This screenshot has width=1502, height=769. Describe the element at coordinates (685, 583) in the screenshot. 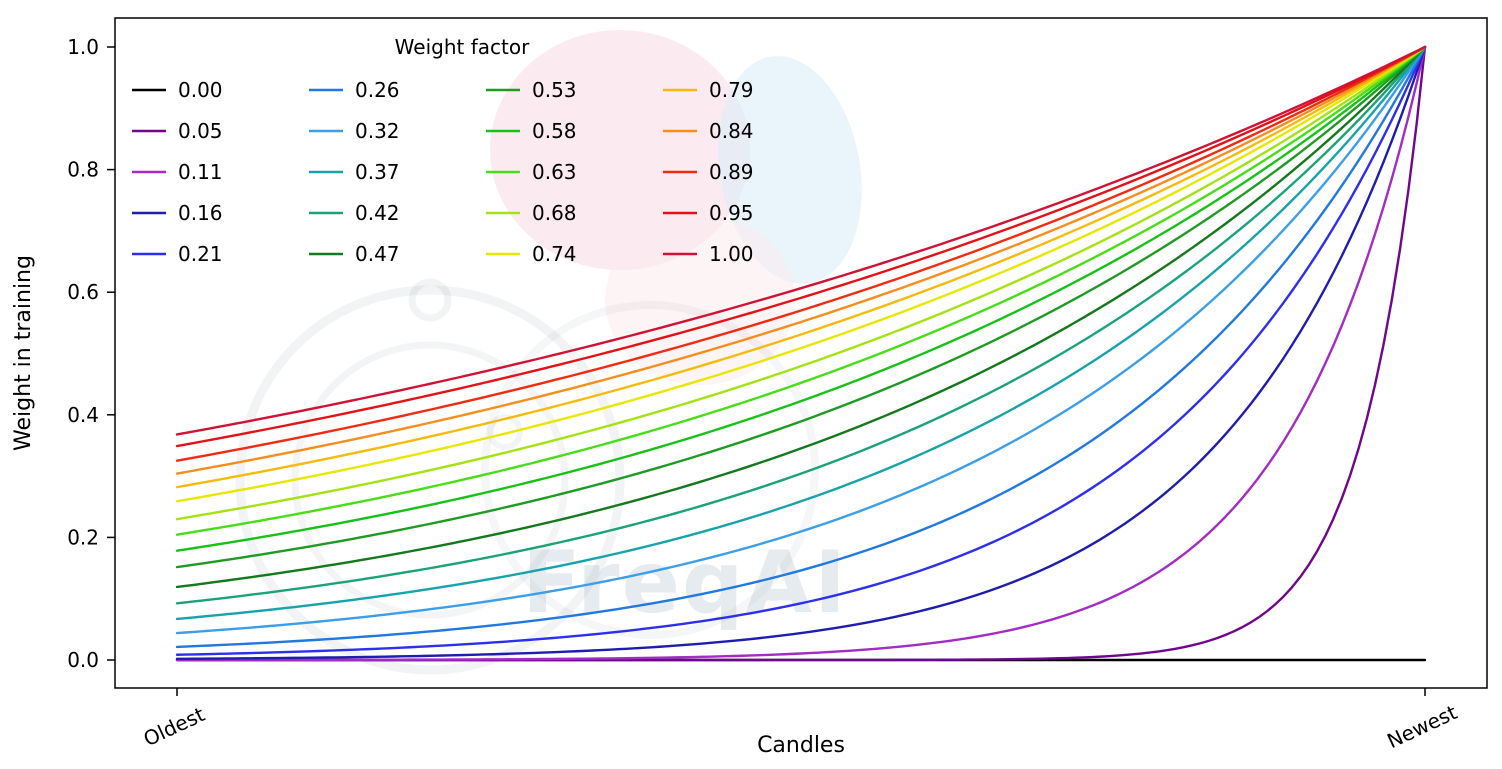

I see `watermark-text: FreqAI` at that location.